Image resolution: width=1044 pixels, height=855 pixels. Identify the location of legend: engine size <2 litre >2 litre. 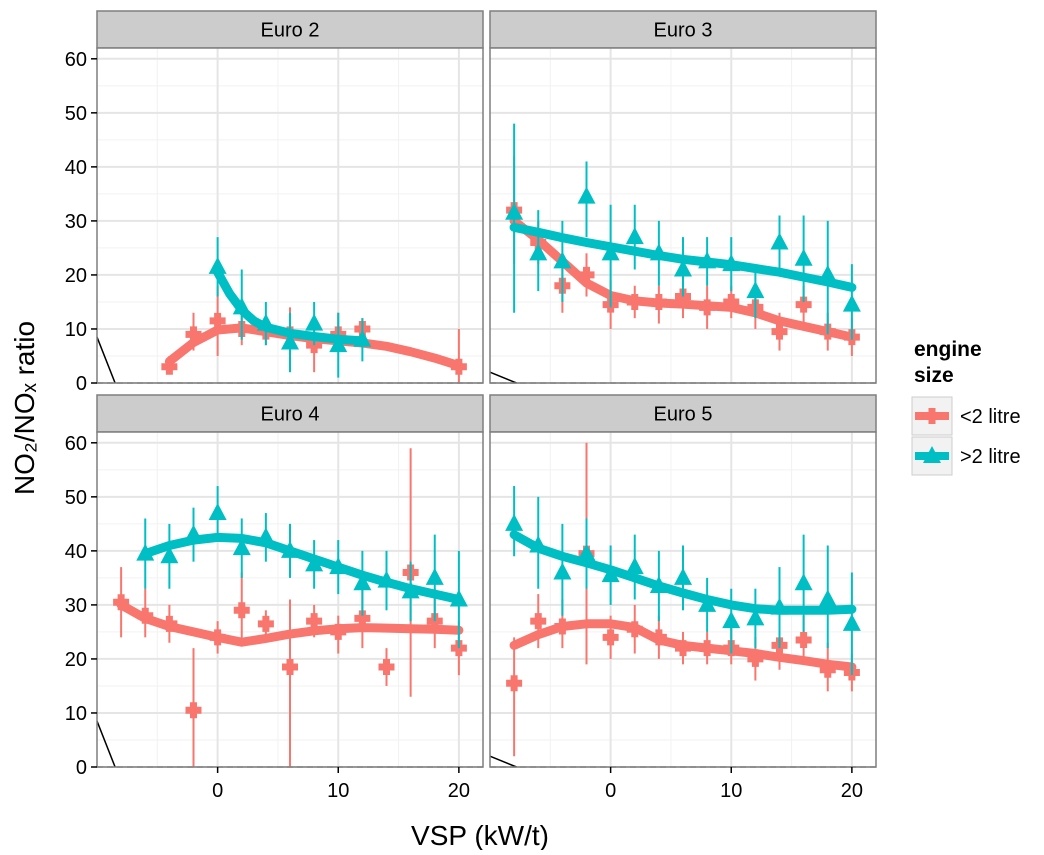
(966, 407).